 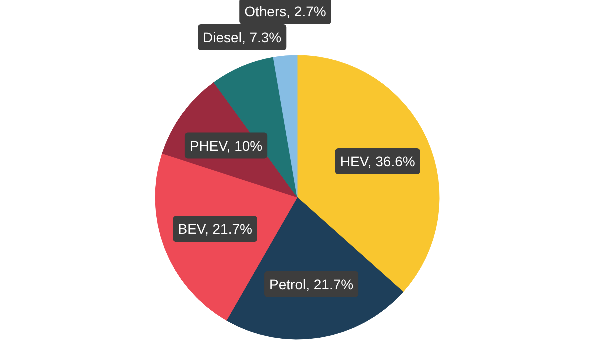 I want to click on slice-label: HEV, 36.6%, so click(x=378, y=162).